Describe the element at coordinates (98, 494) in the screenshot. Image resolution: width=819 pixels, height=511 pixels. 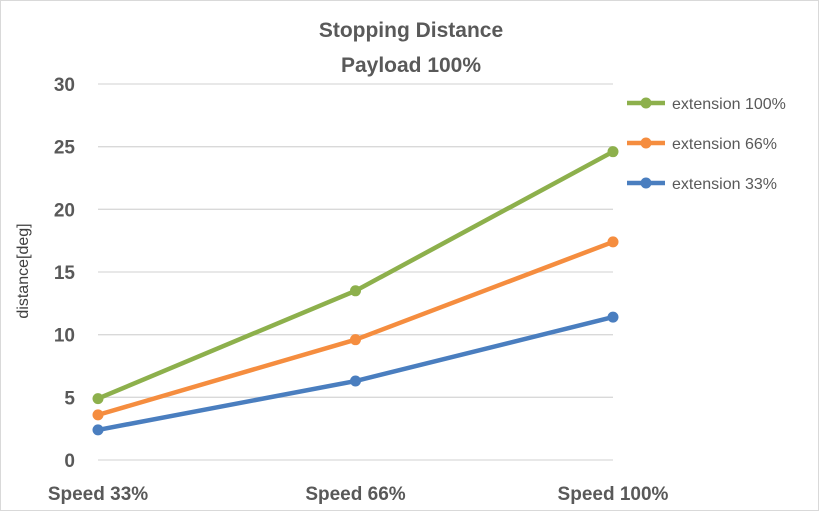
I see `x-tick-label: Speed 33%` at that location.